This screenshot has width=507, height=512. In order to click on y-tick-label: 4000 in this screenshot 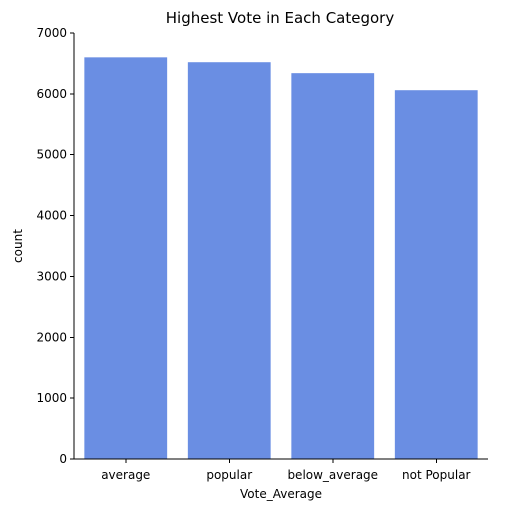, I will do `click(51, 216)`.